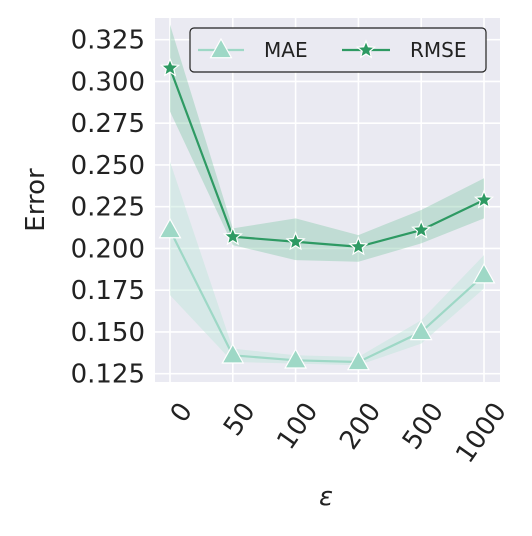 This screenshot has height=536, width=532. I want to click on y-tick-label: 0.225, so click(108, 208).